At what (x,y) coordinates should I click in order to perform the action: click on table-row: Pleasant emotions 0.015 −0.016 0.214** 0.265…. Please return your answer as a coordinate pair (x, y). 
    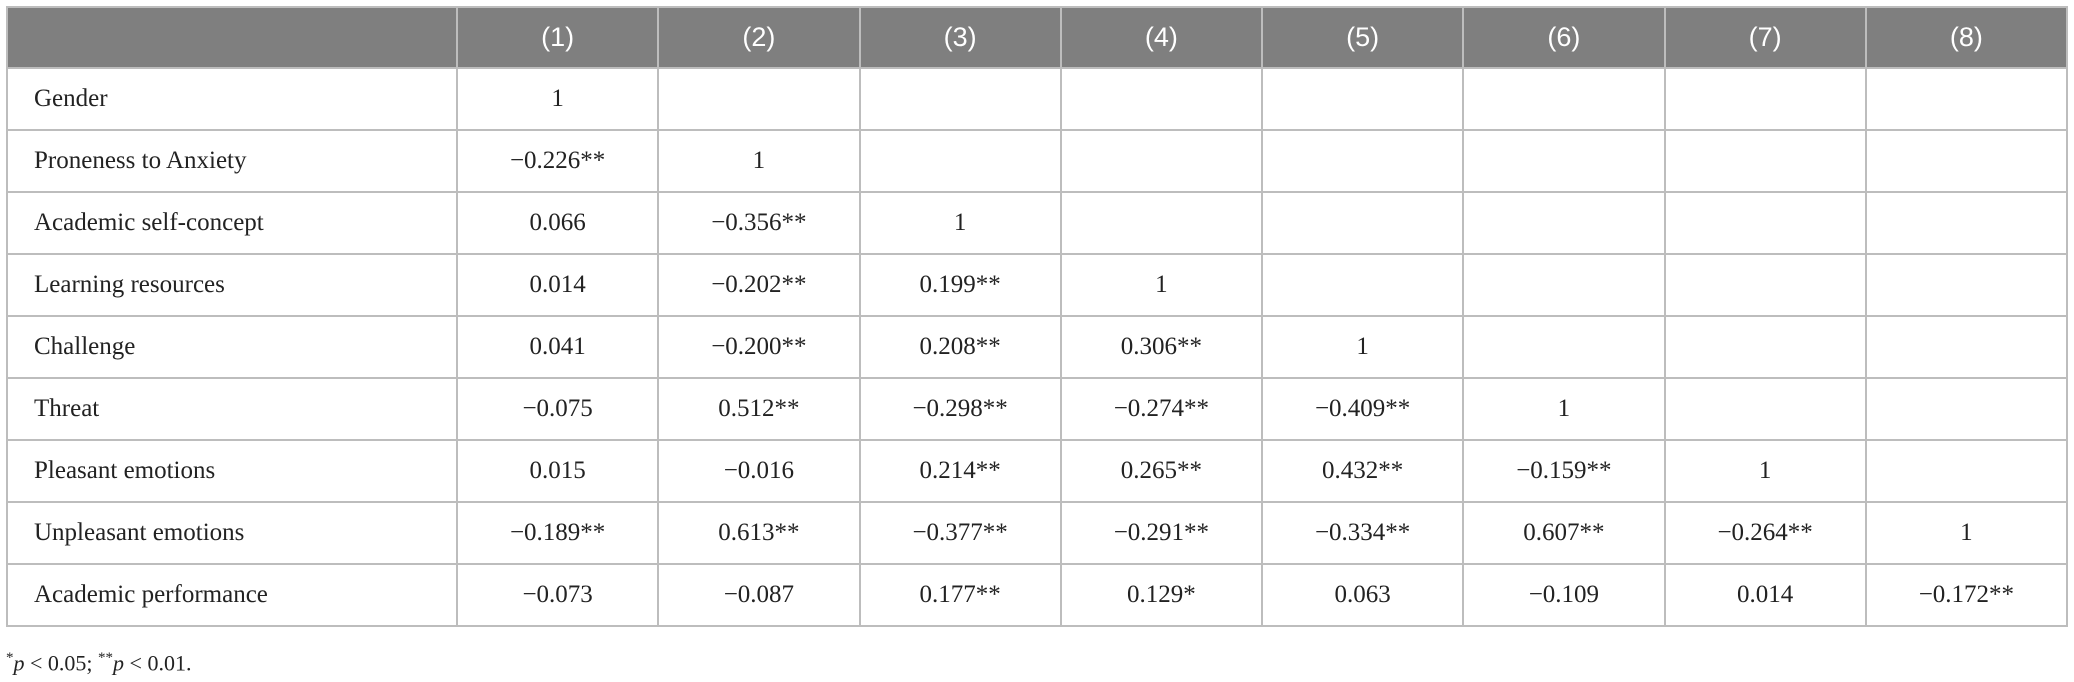
    Looking at the image, I should click on (1037, 471).